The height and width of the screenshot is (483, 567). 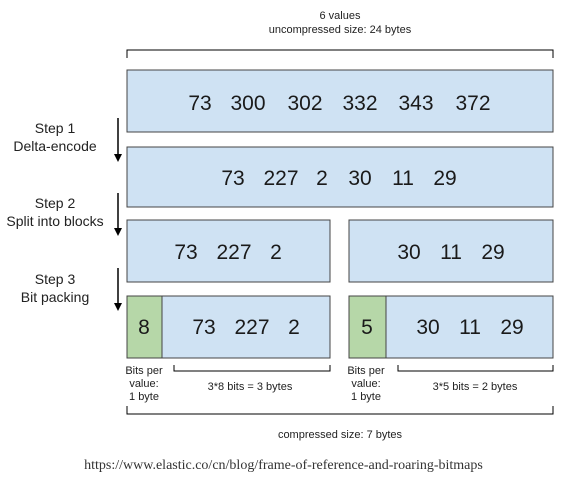 I want to click on right-size-bracket, so click(x=475, y=368).